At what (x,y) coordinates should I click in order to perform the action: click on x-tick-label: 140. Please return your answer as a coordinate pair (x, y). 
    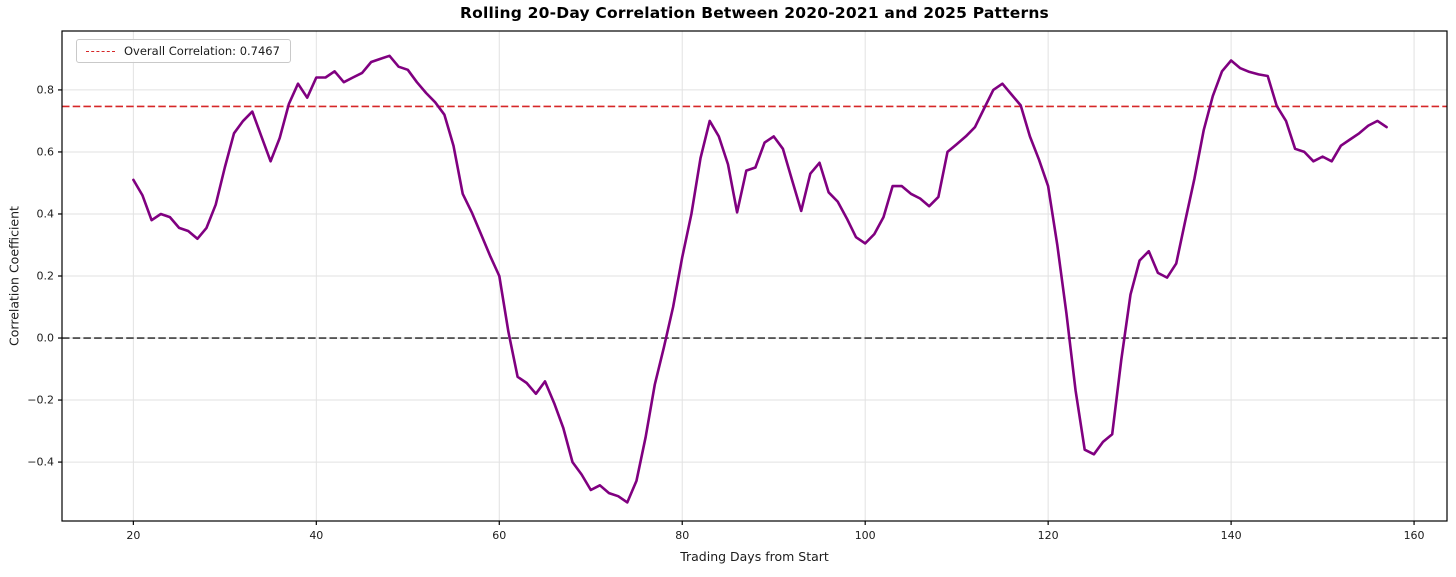
    Looking at the image, I should click on (1231, 535).